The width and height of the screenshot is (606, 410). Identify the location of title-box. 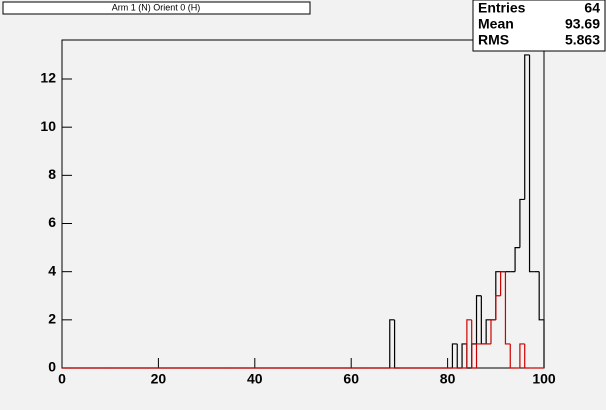
(156, 8).